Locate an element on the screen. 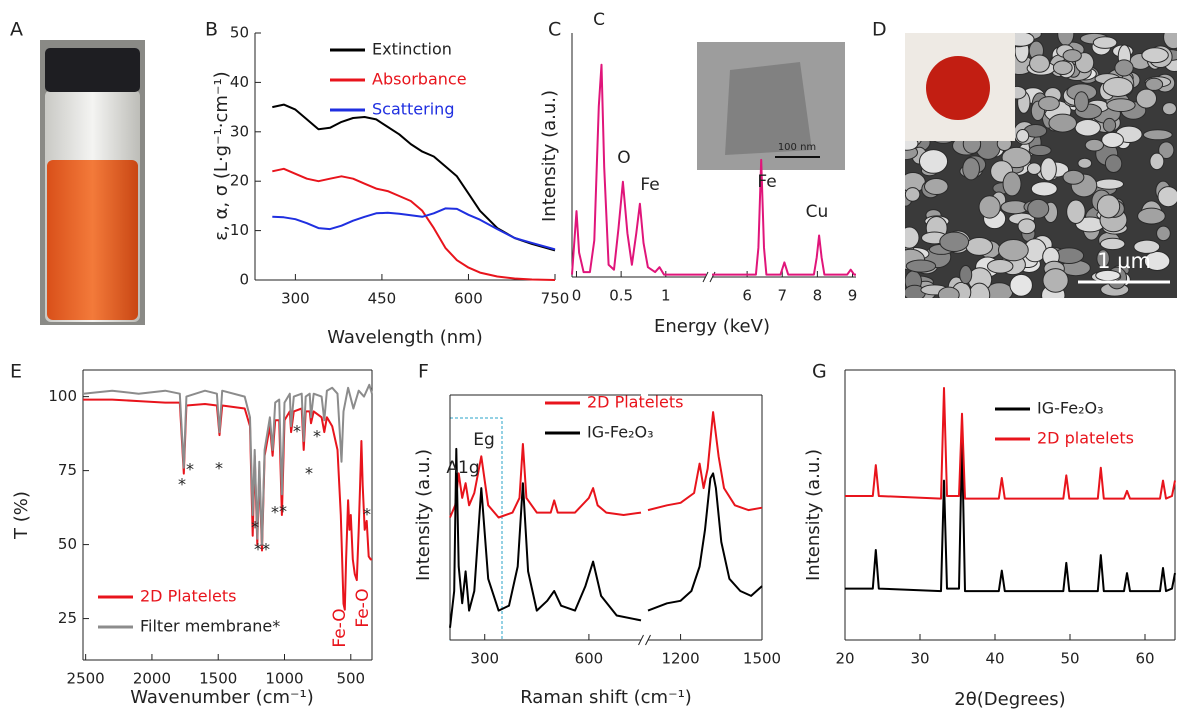  x-tick-label: 40 is located at coordinates (994, 659).